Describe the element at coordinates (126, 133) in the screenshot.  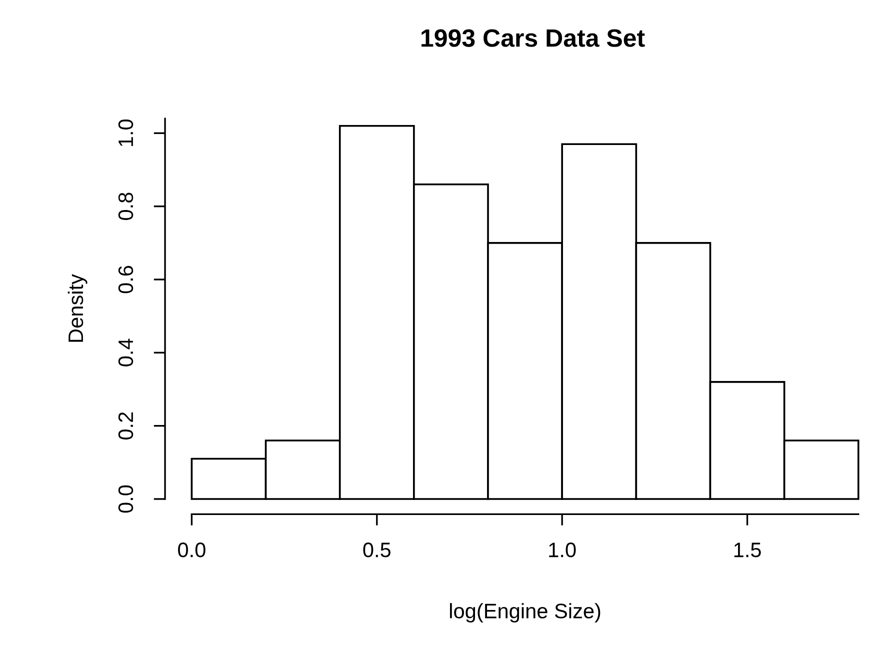
I see `y-tick-label: 1.0` at that location.